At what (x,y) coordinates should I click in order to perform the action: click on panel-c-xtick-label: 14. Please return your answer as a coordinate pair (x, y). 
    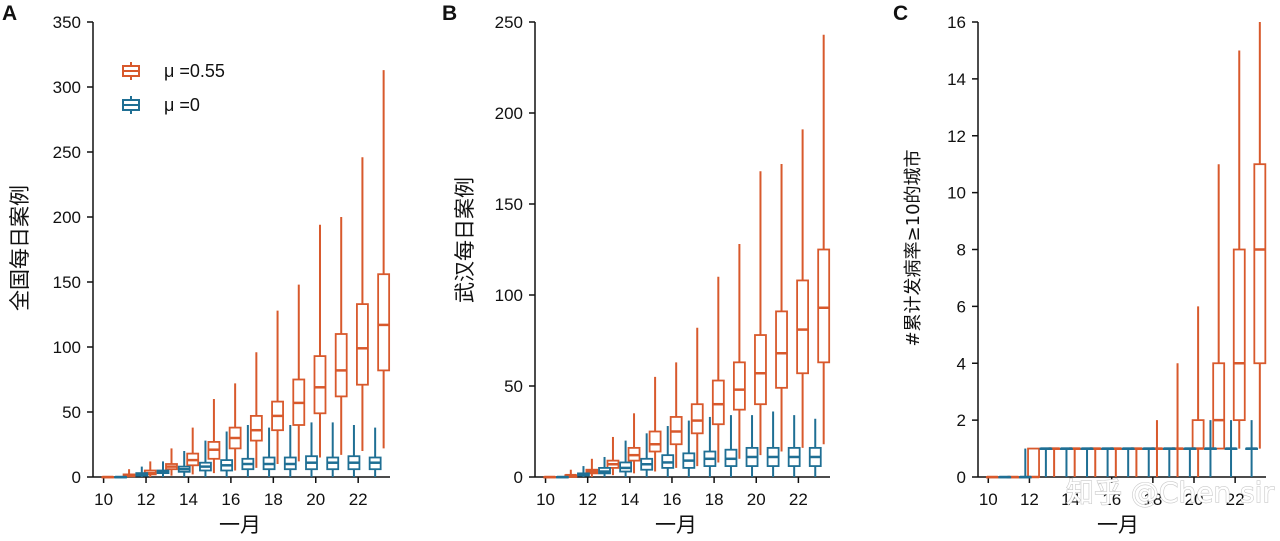
    Looking at the image, I should click on (1070, 499).